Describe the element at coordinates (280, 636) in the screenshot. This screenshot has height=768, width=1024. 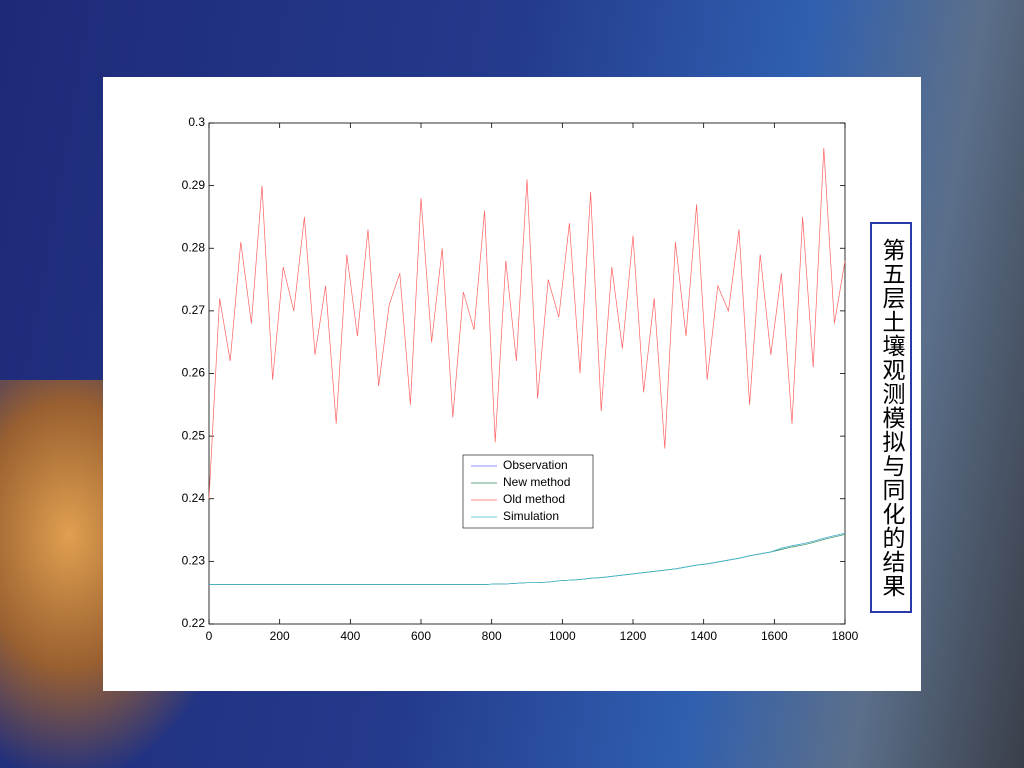
I see `x-tick-label: 200` at that location.